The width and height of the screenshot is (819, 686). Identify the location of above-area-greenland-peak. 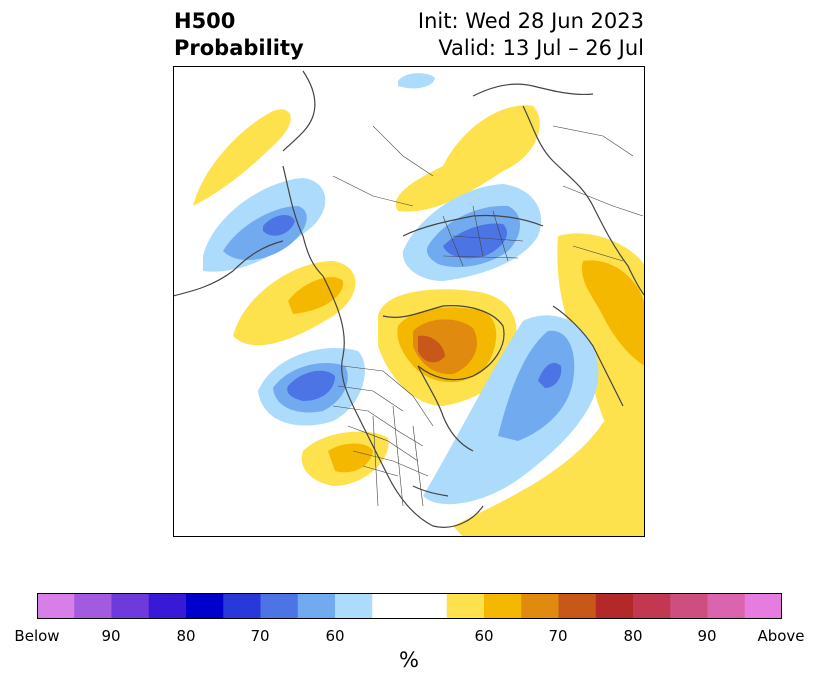
(431, 349).